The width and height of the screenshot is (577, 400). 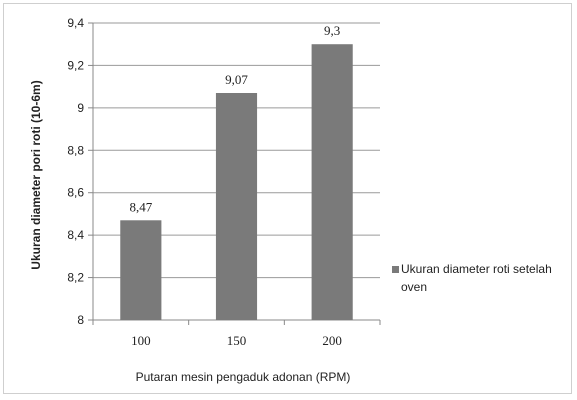 What do you see at coordinates (141, 340) in the screenshot?
I see `x-tick-label: 100` at bounding box center [141, 340].